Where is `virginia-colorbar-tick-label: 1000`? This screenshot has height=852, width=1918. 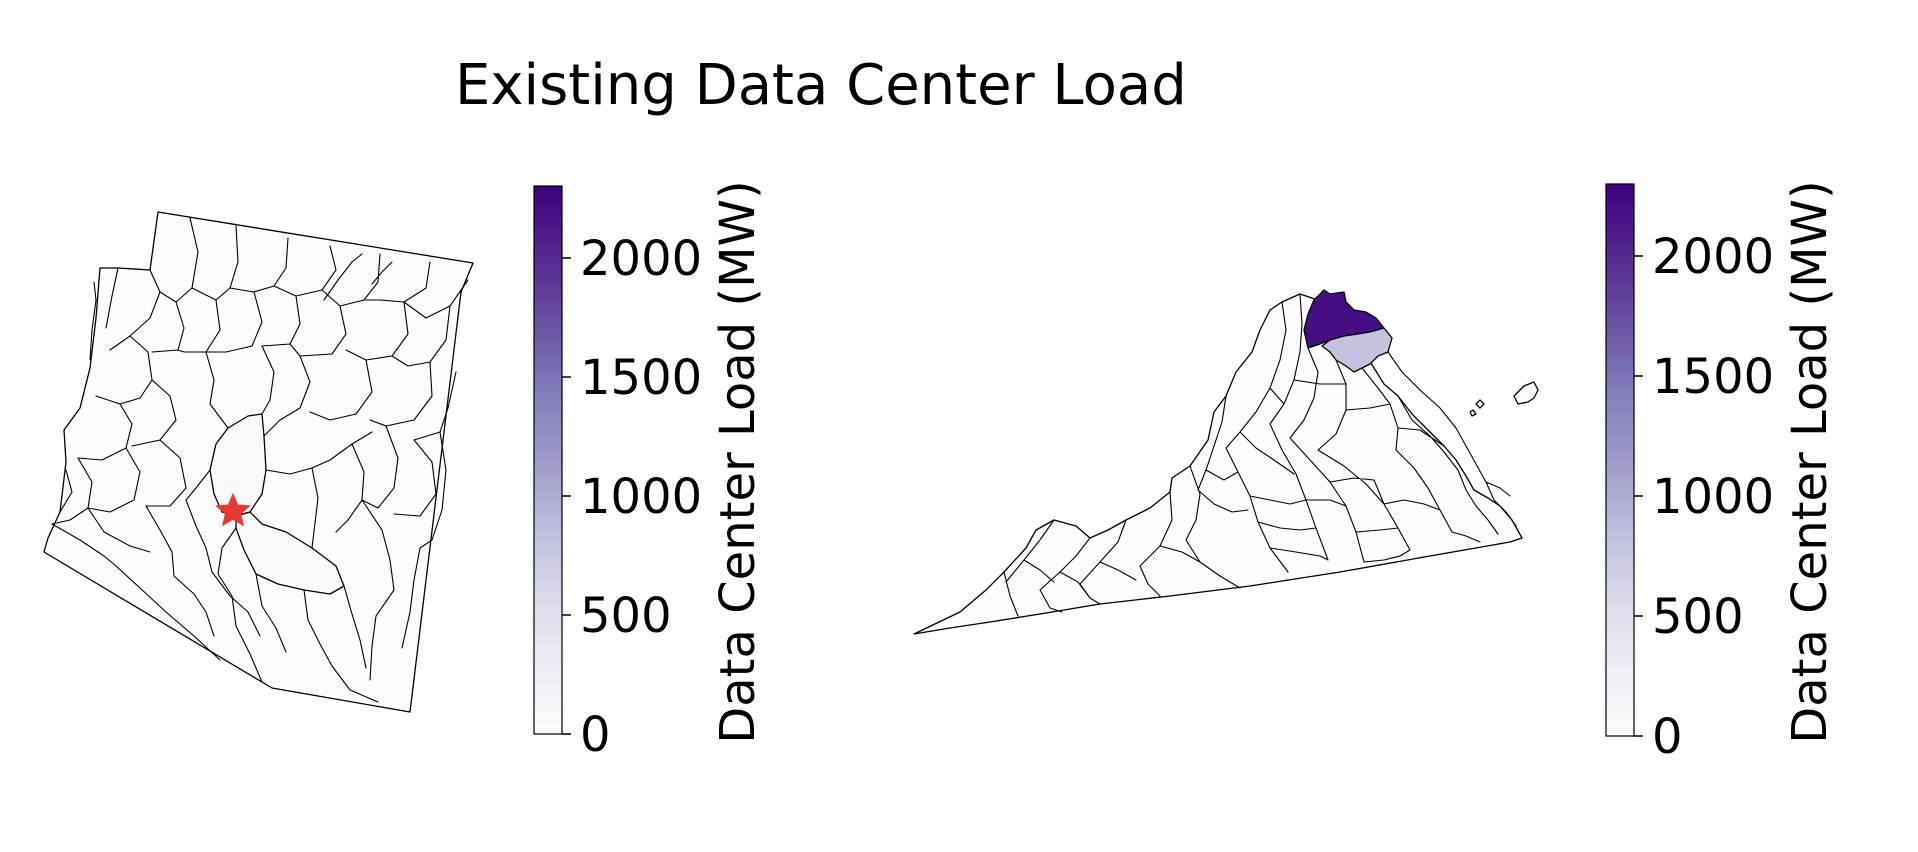
virginia-colorbar-tick-label: 1000 is located at coordinates (1713, 497).